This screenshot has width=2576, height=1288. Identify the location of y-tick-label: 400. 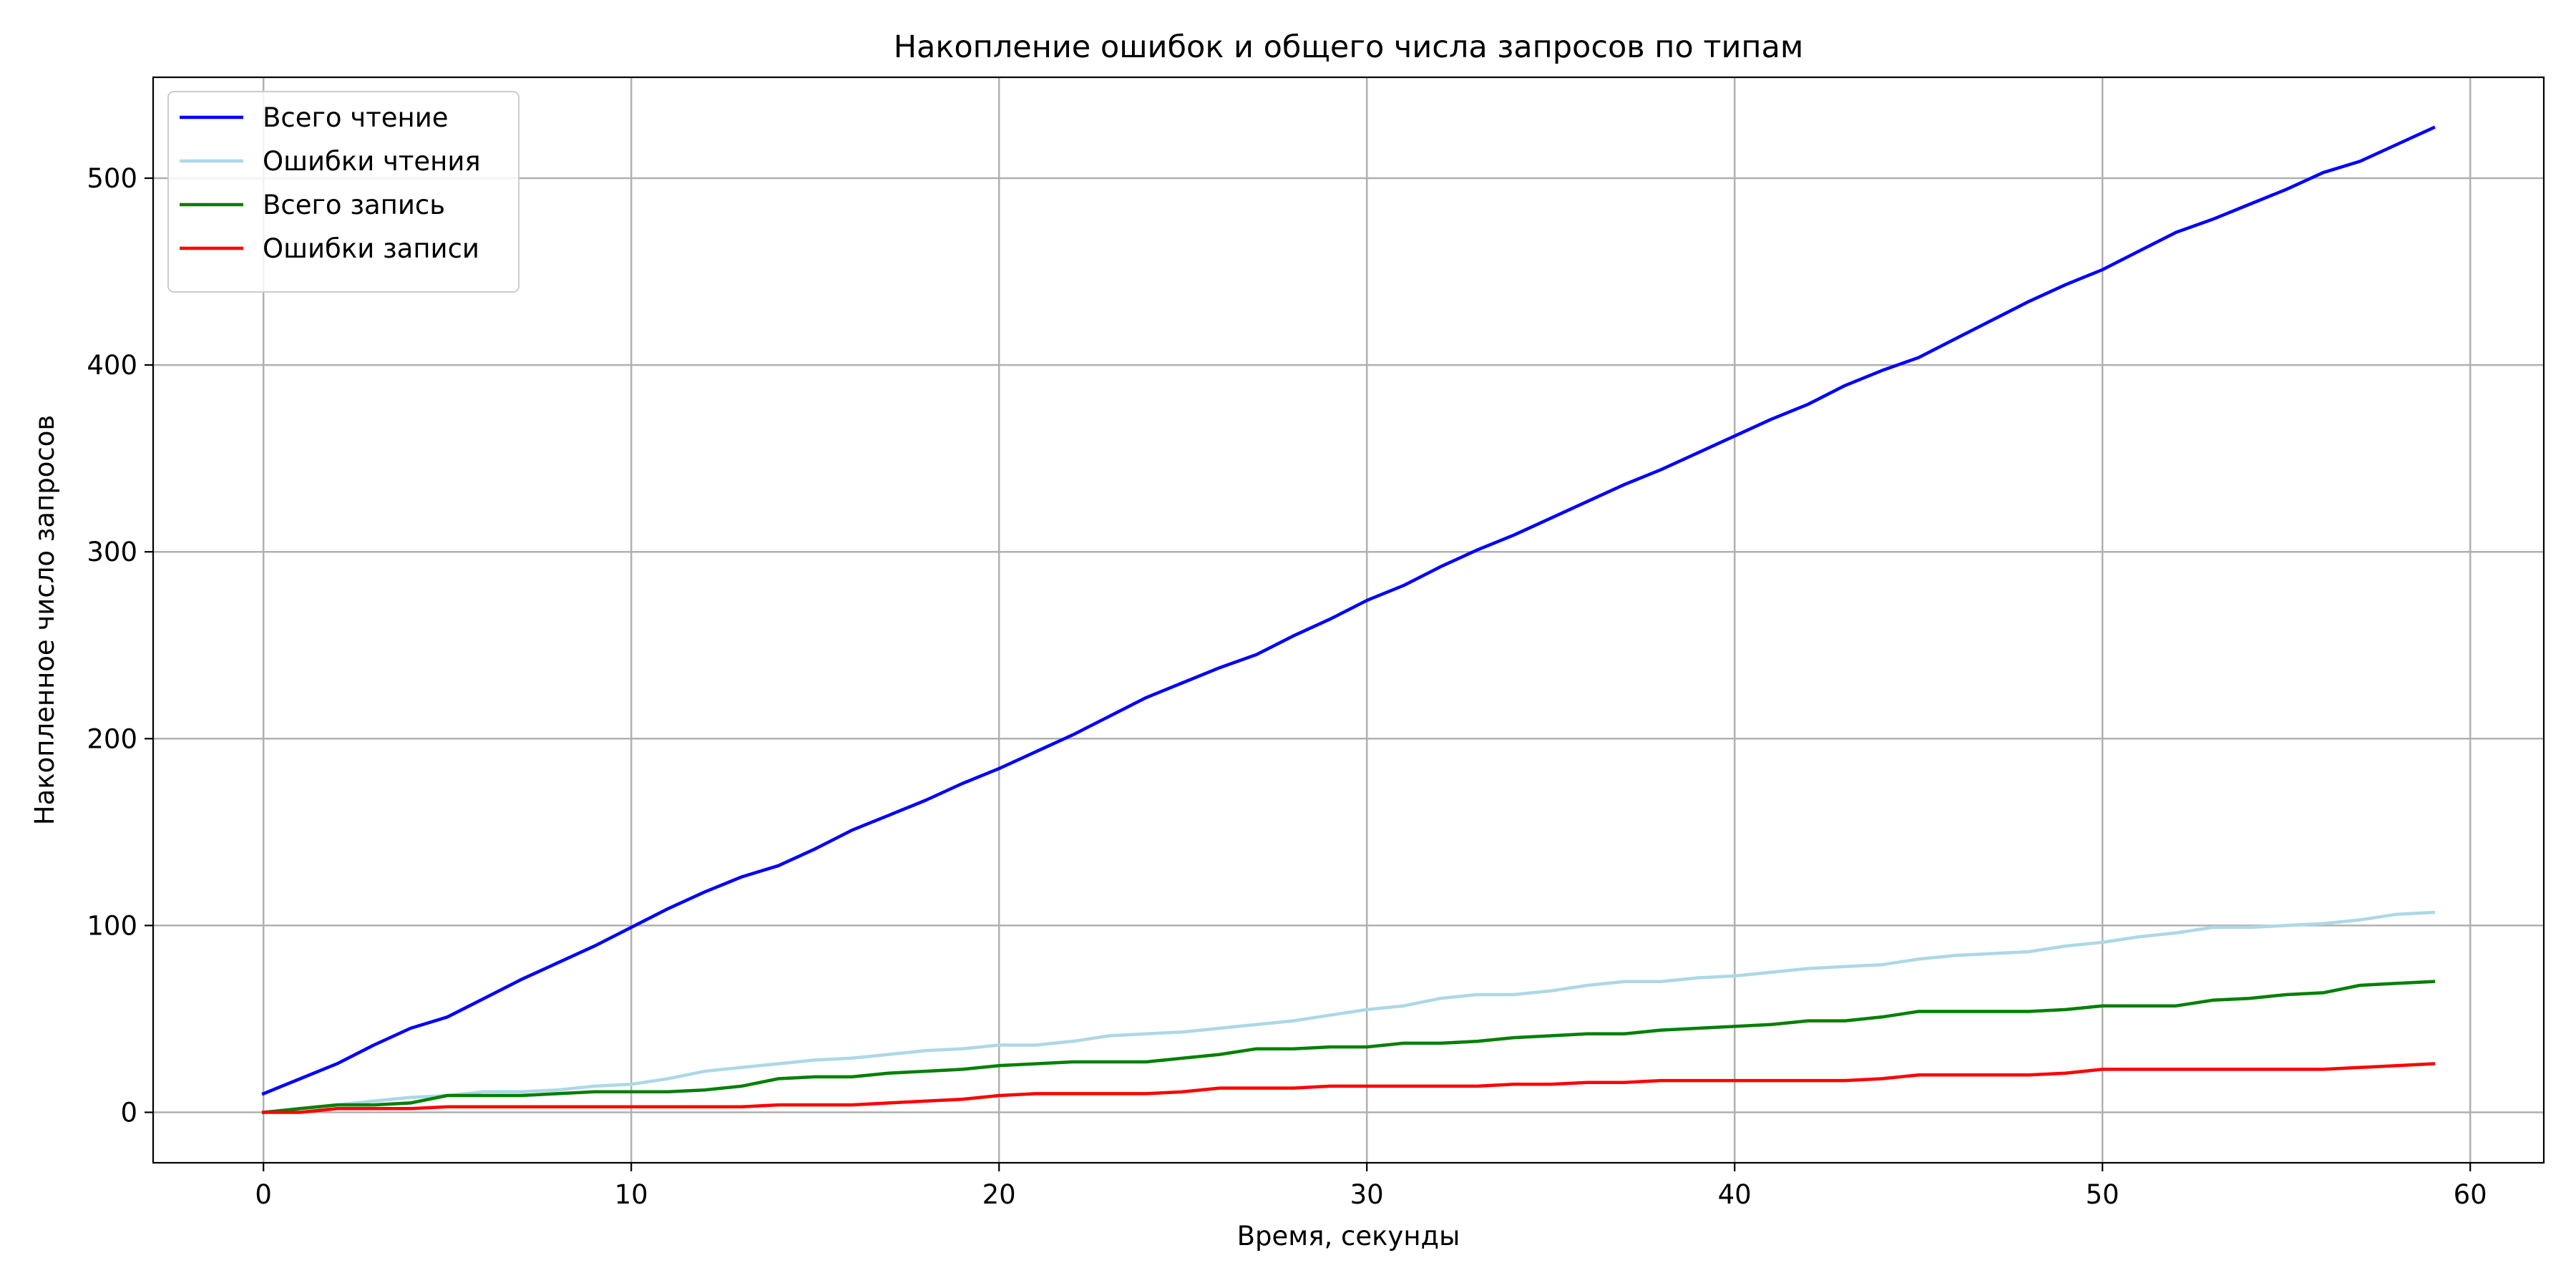
(112, 365).